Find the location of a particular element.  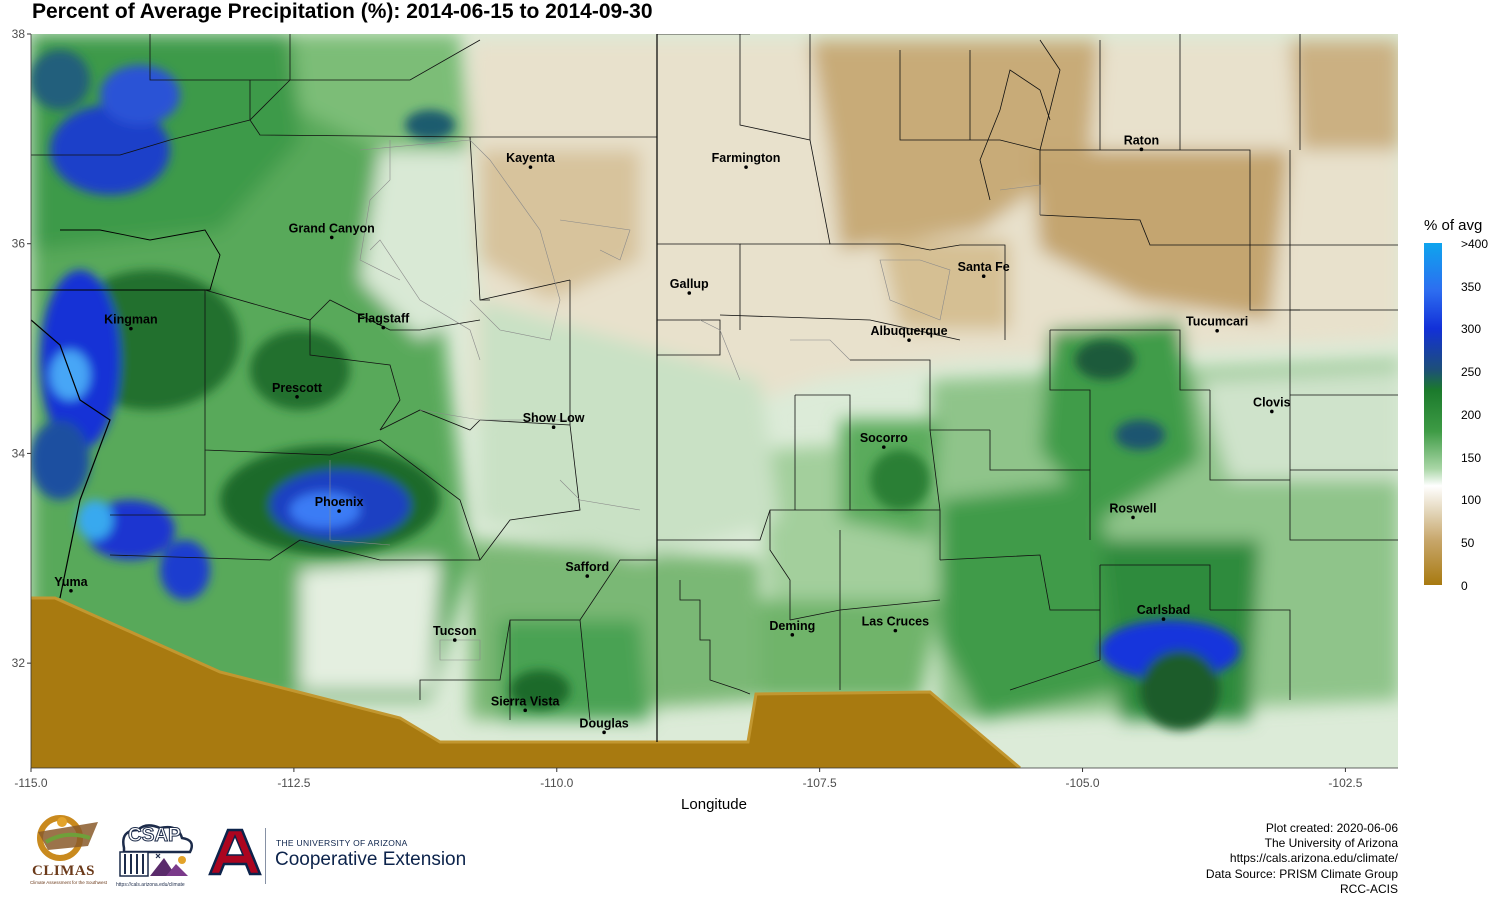

city-label-kingman: Kingman is located at coordinates (130, 320).